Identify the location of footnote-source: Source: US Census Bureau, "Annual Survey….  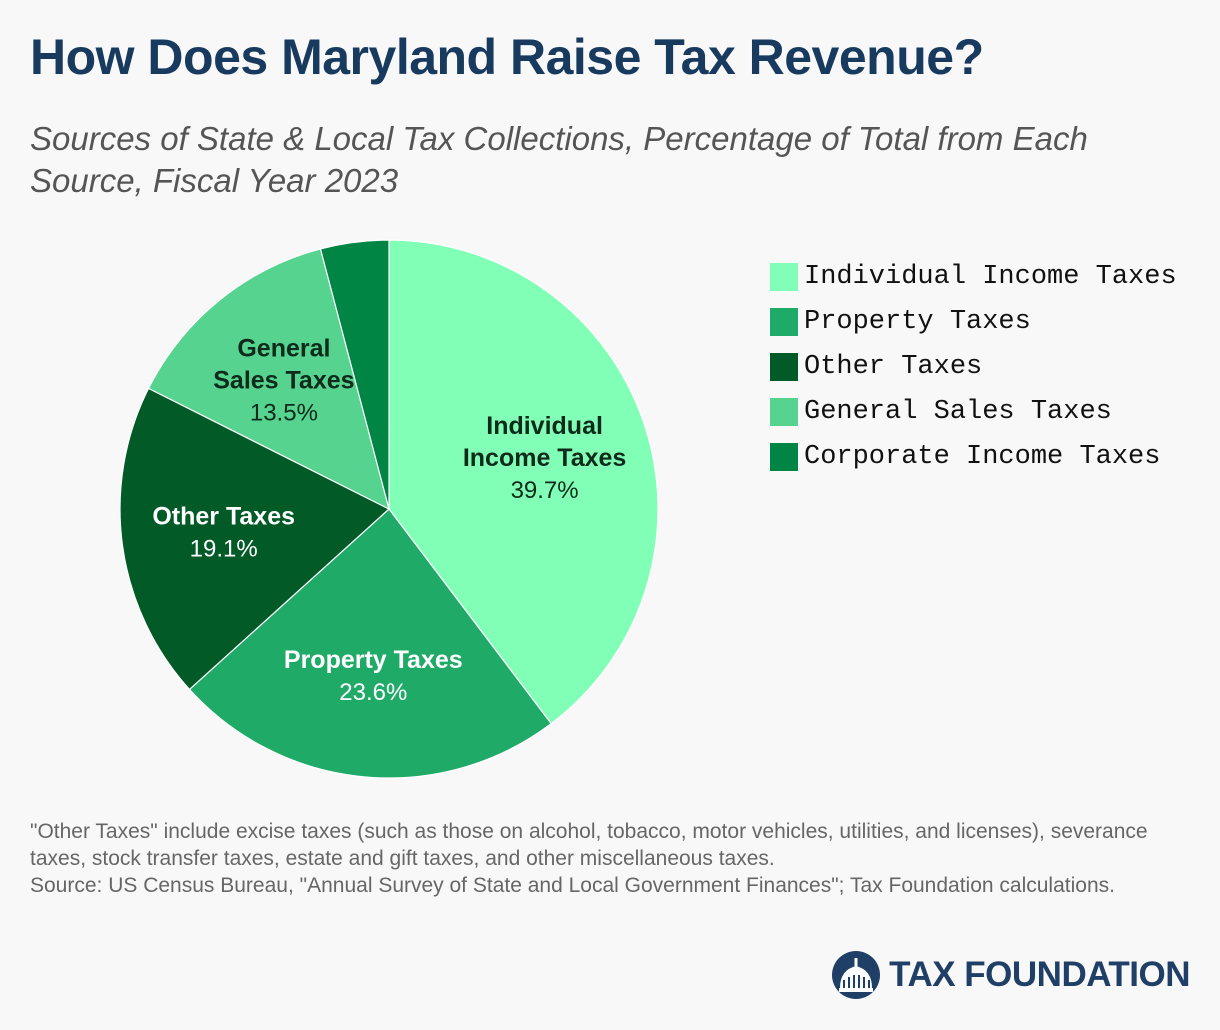
(572, 885).